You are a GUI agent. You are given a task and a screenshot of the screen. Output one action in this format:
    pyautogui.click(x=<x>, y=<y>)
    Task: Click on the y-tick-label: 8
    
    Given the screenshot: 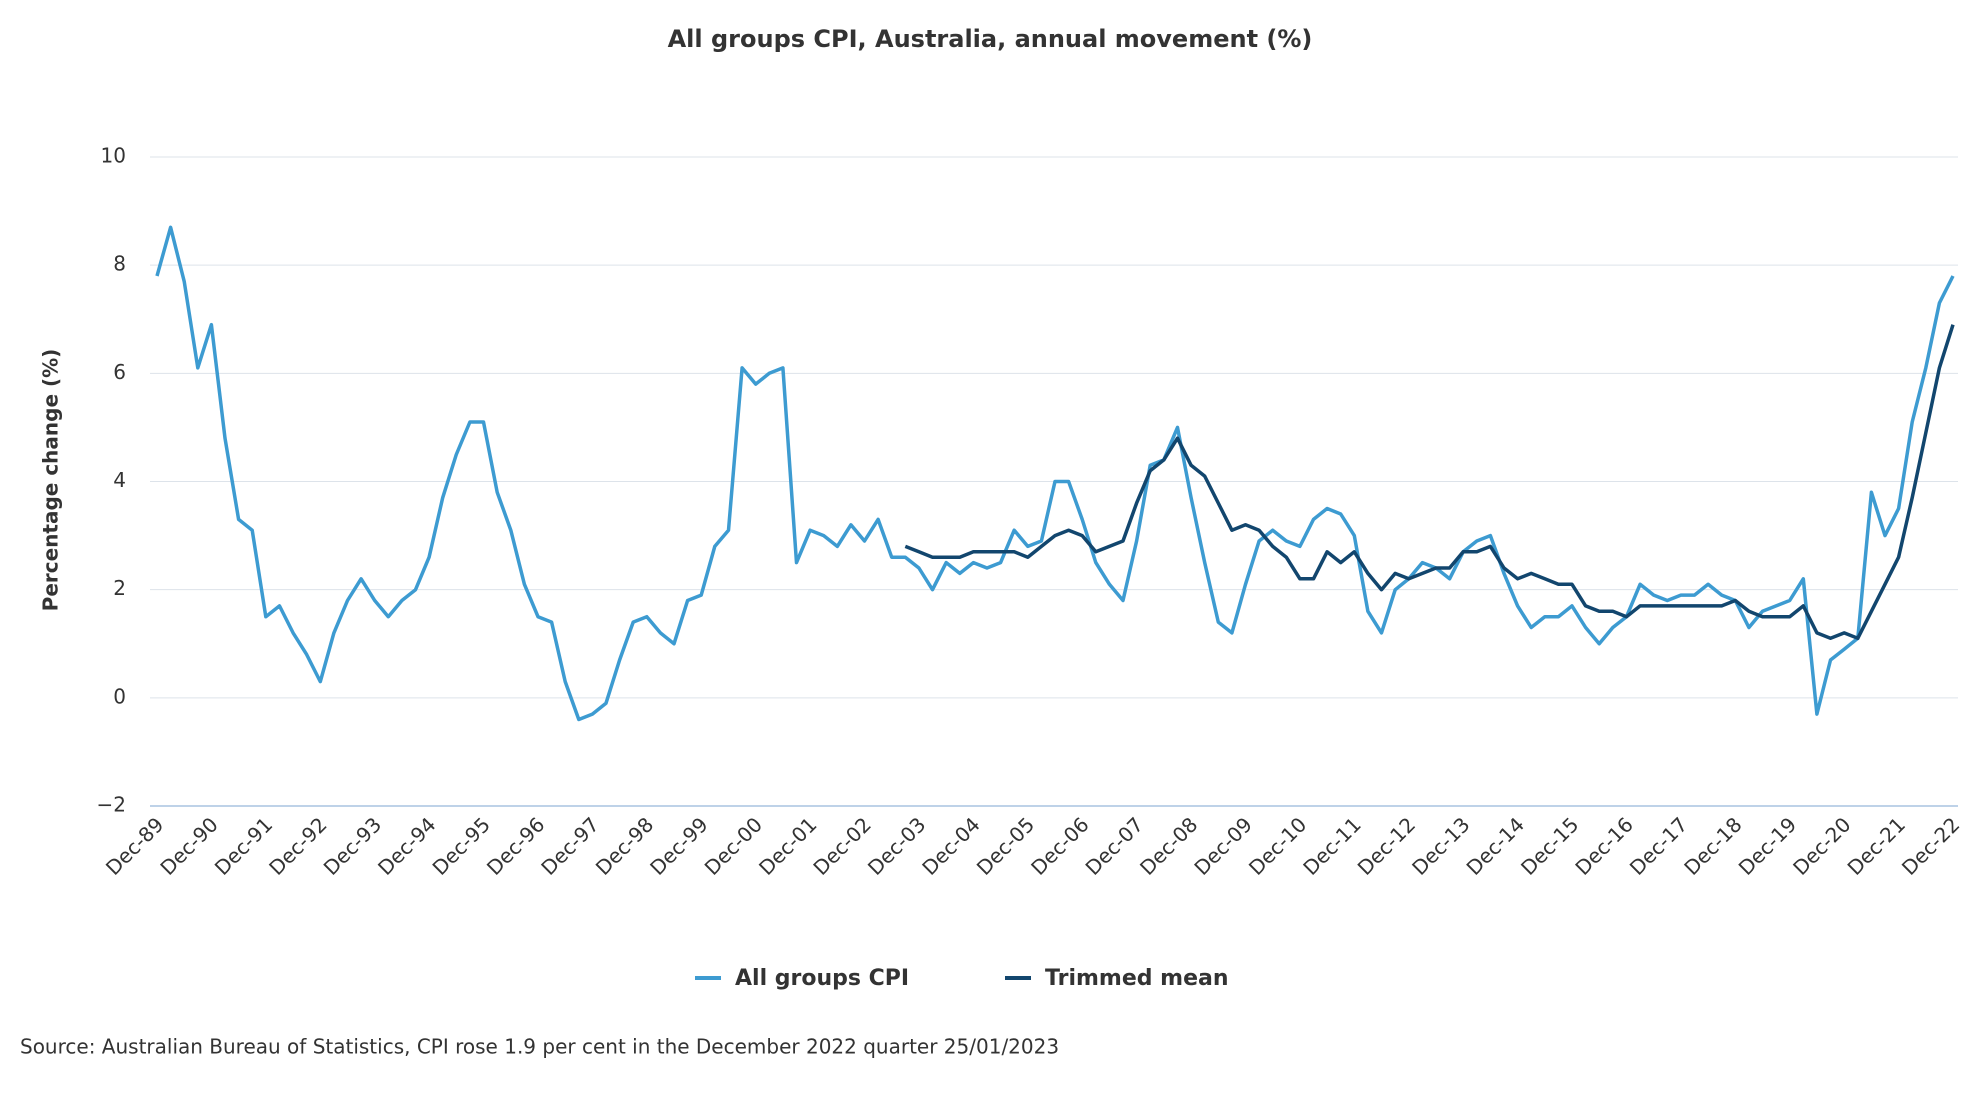 What is the action you would take?
    pyautogui.click(x=119, y=264)
    